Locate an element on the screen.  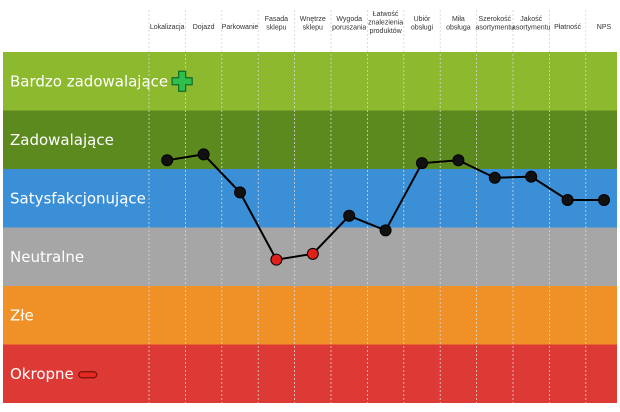
column-label: Parkowanie is located at coordinates (240, 27).